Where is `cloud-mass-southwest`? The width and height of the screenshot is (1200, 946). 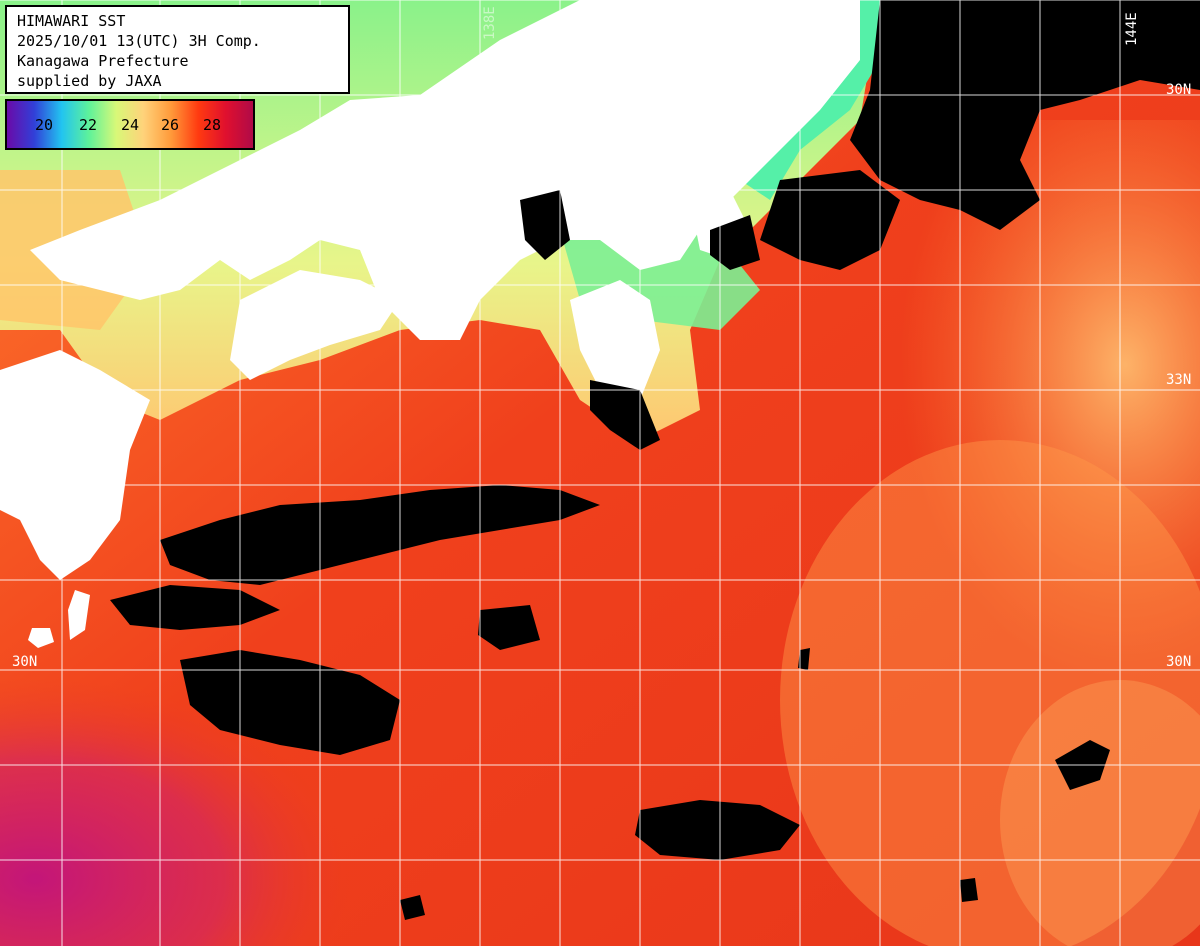
cloud-mass-southwest is located at coordinates (290, 702).